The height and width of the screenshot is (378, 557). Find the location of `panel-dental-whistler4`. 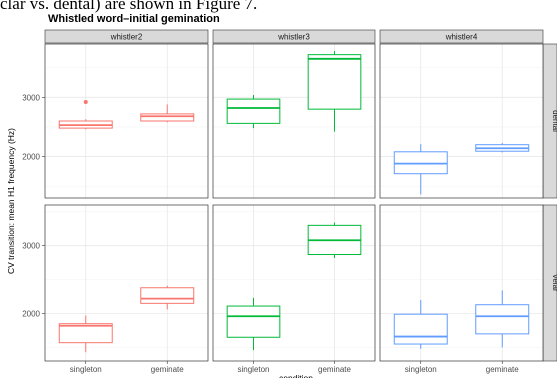

panel-dental-whistler4 is located at coordinates (461, 121).